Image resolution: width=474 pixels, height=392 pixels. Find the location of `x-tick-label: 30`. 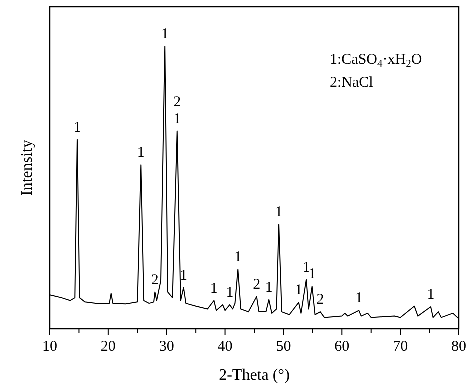

x-tick-label: 30 is located at coordinates (166, 347).